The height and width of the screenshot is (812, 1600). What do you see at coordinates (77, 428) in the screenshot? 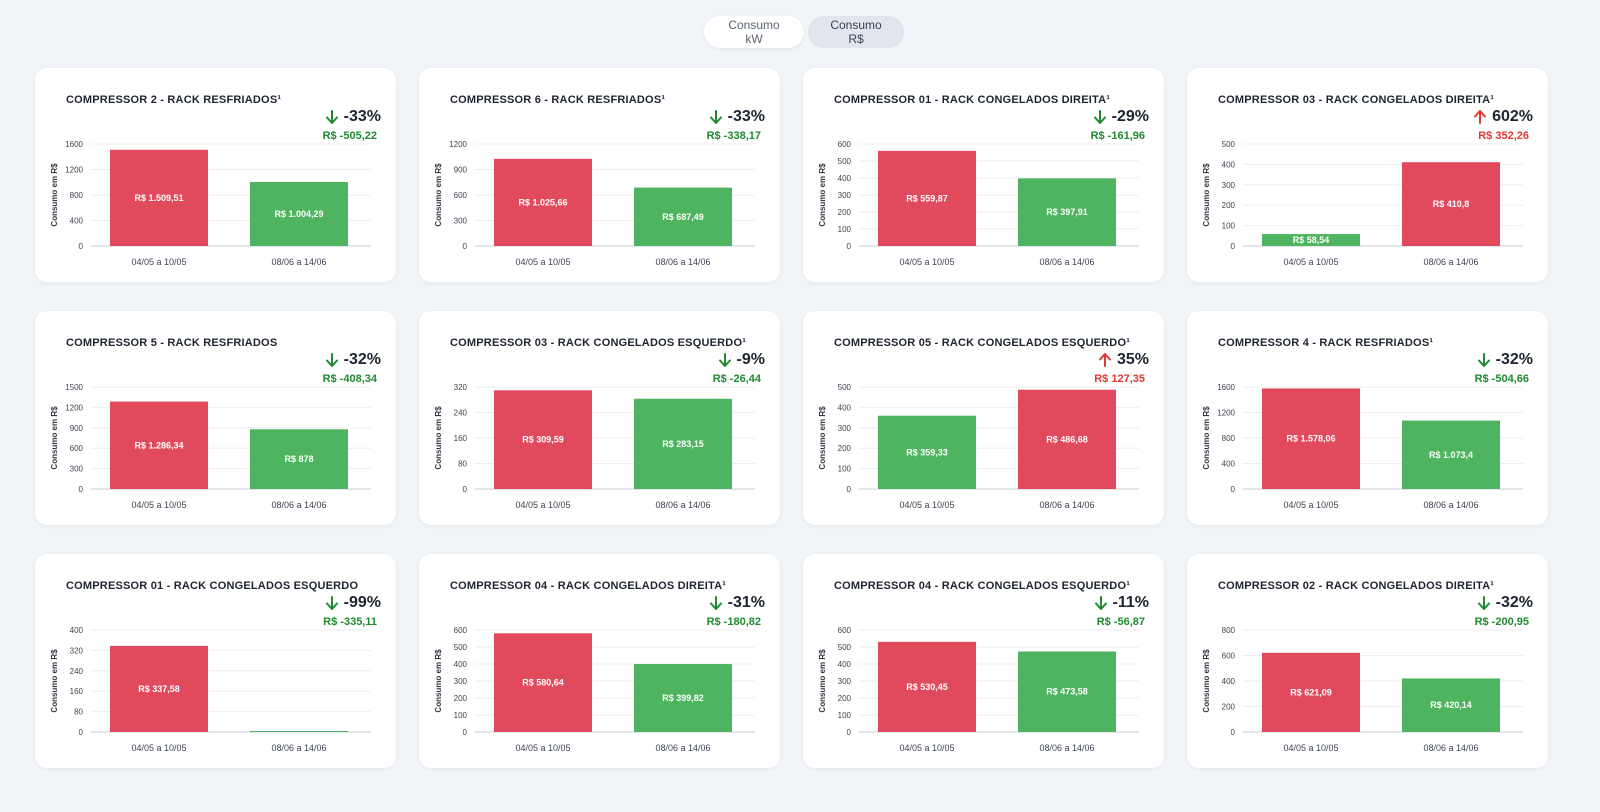
I see `y-tick-label: 900` at bounding box center [77, 428].